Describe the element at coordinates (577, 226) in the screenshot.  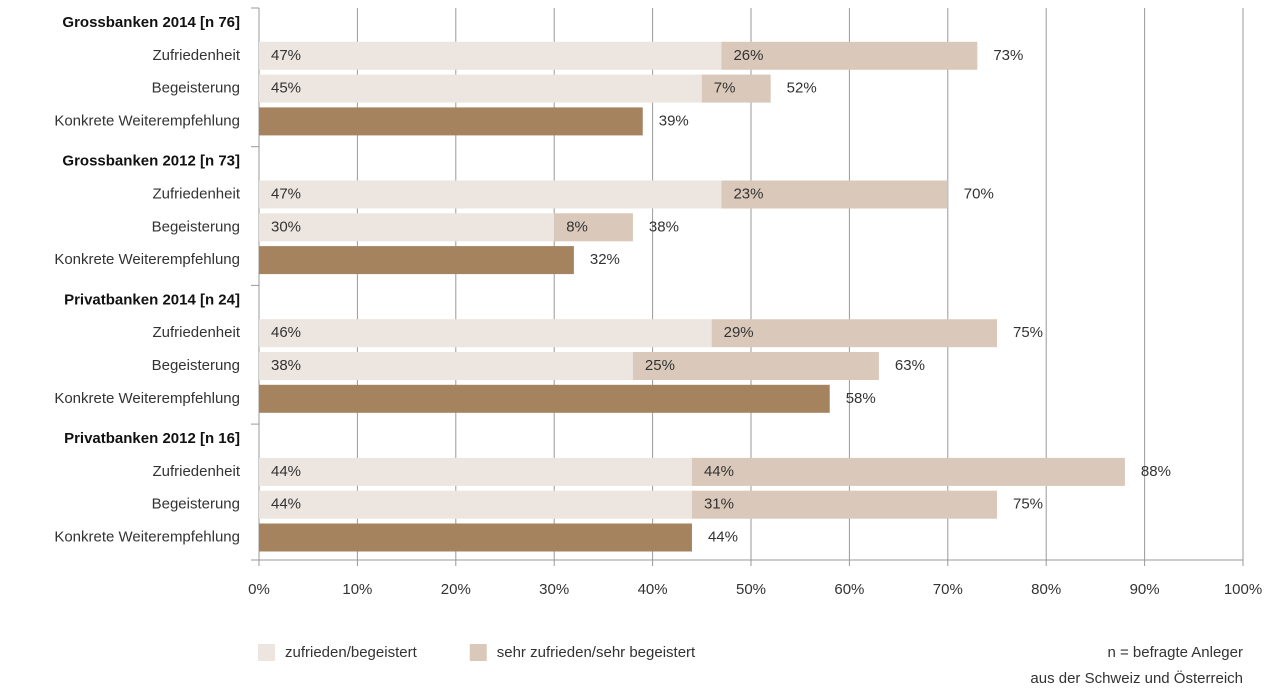
I see `data-label: 8%` at that location.